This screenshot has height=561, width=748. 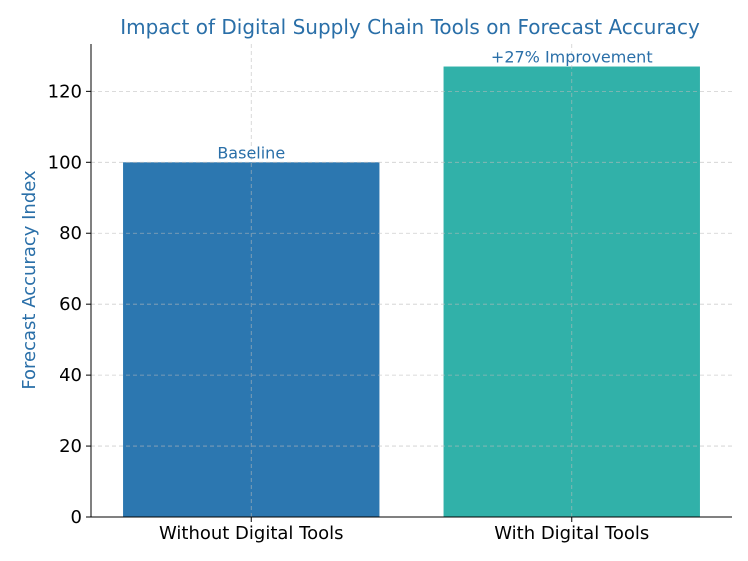 What do you see at coordinates (76, 517) in the screenshot?
I see `y-tick-label: 0` at bounding box center [76, 517].